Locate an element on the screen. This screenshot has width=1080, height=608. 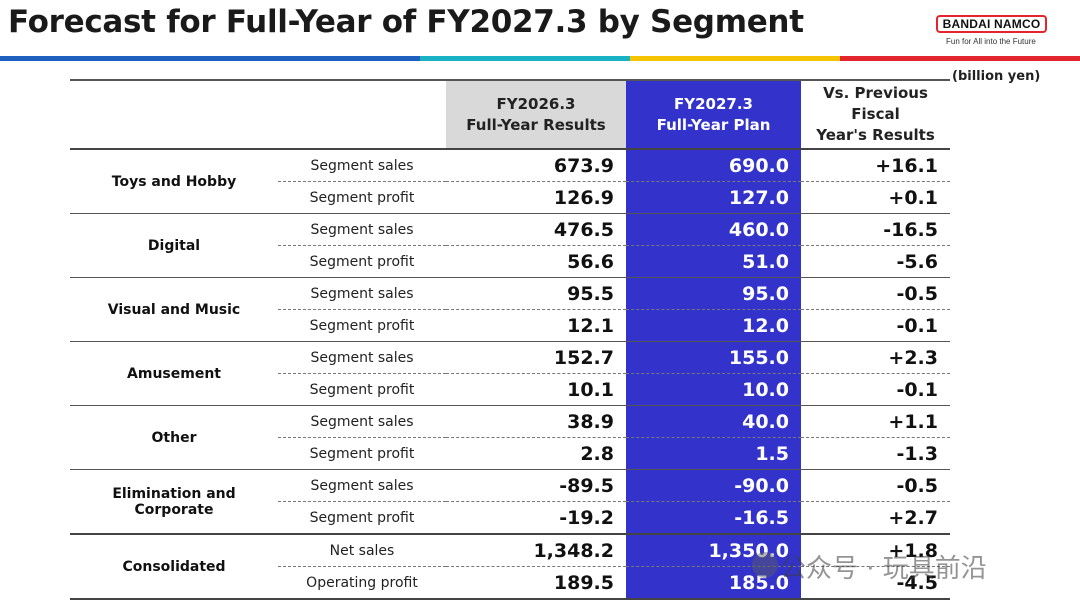
plan-value: 95.0 is located at coordinates (713, 293).